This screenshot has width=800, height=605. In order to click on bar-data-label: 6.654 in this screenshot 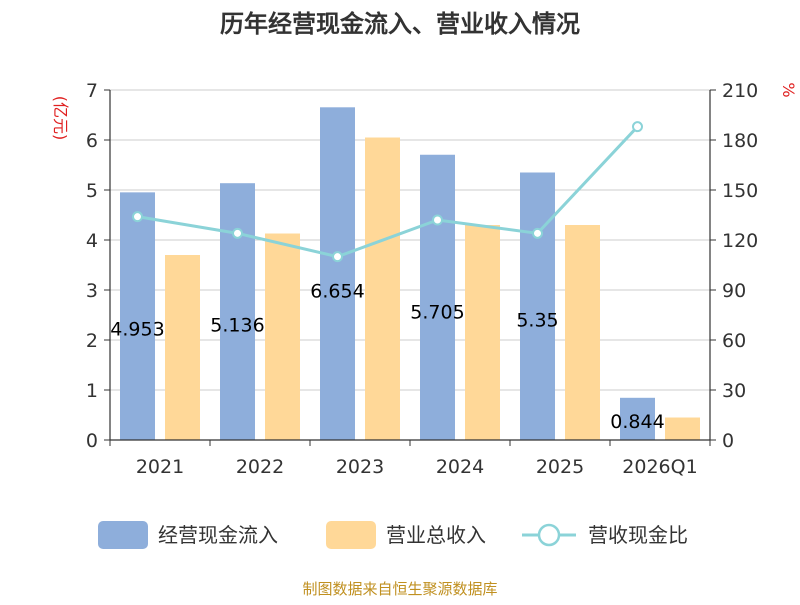, I will do `click(337, 291)`.